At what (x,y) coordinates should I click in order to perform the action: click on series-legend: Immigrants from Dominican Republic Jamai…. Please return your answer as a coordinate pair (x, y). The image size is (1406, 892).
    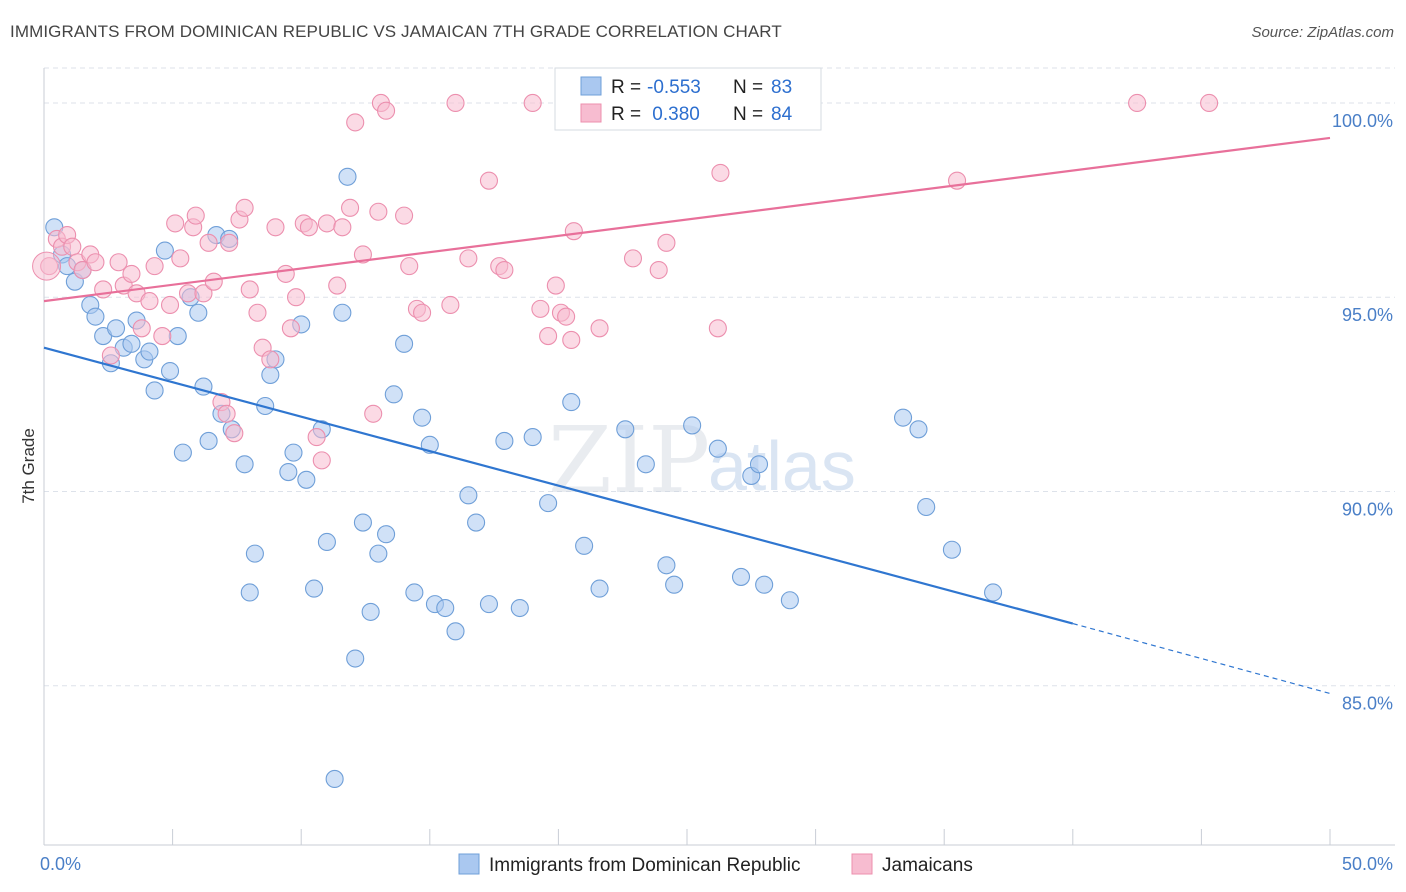
    Looking at the image, I should click on (715, 864).